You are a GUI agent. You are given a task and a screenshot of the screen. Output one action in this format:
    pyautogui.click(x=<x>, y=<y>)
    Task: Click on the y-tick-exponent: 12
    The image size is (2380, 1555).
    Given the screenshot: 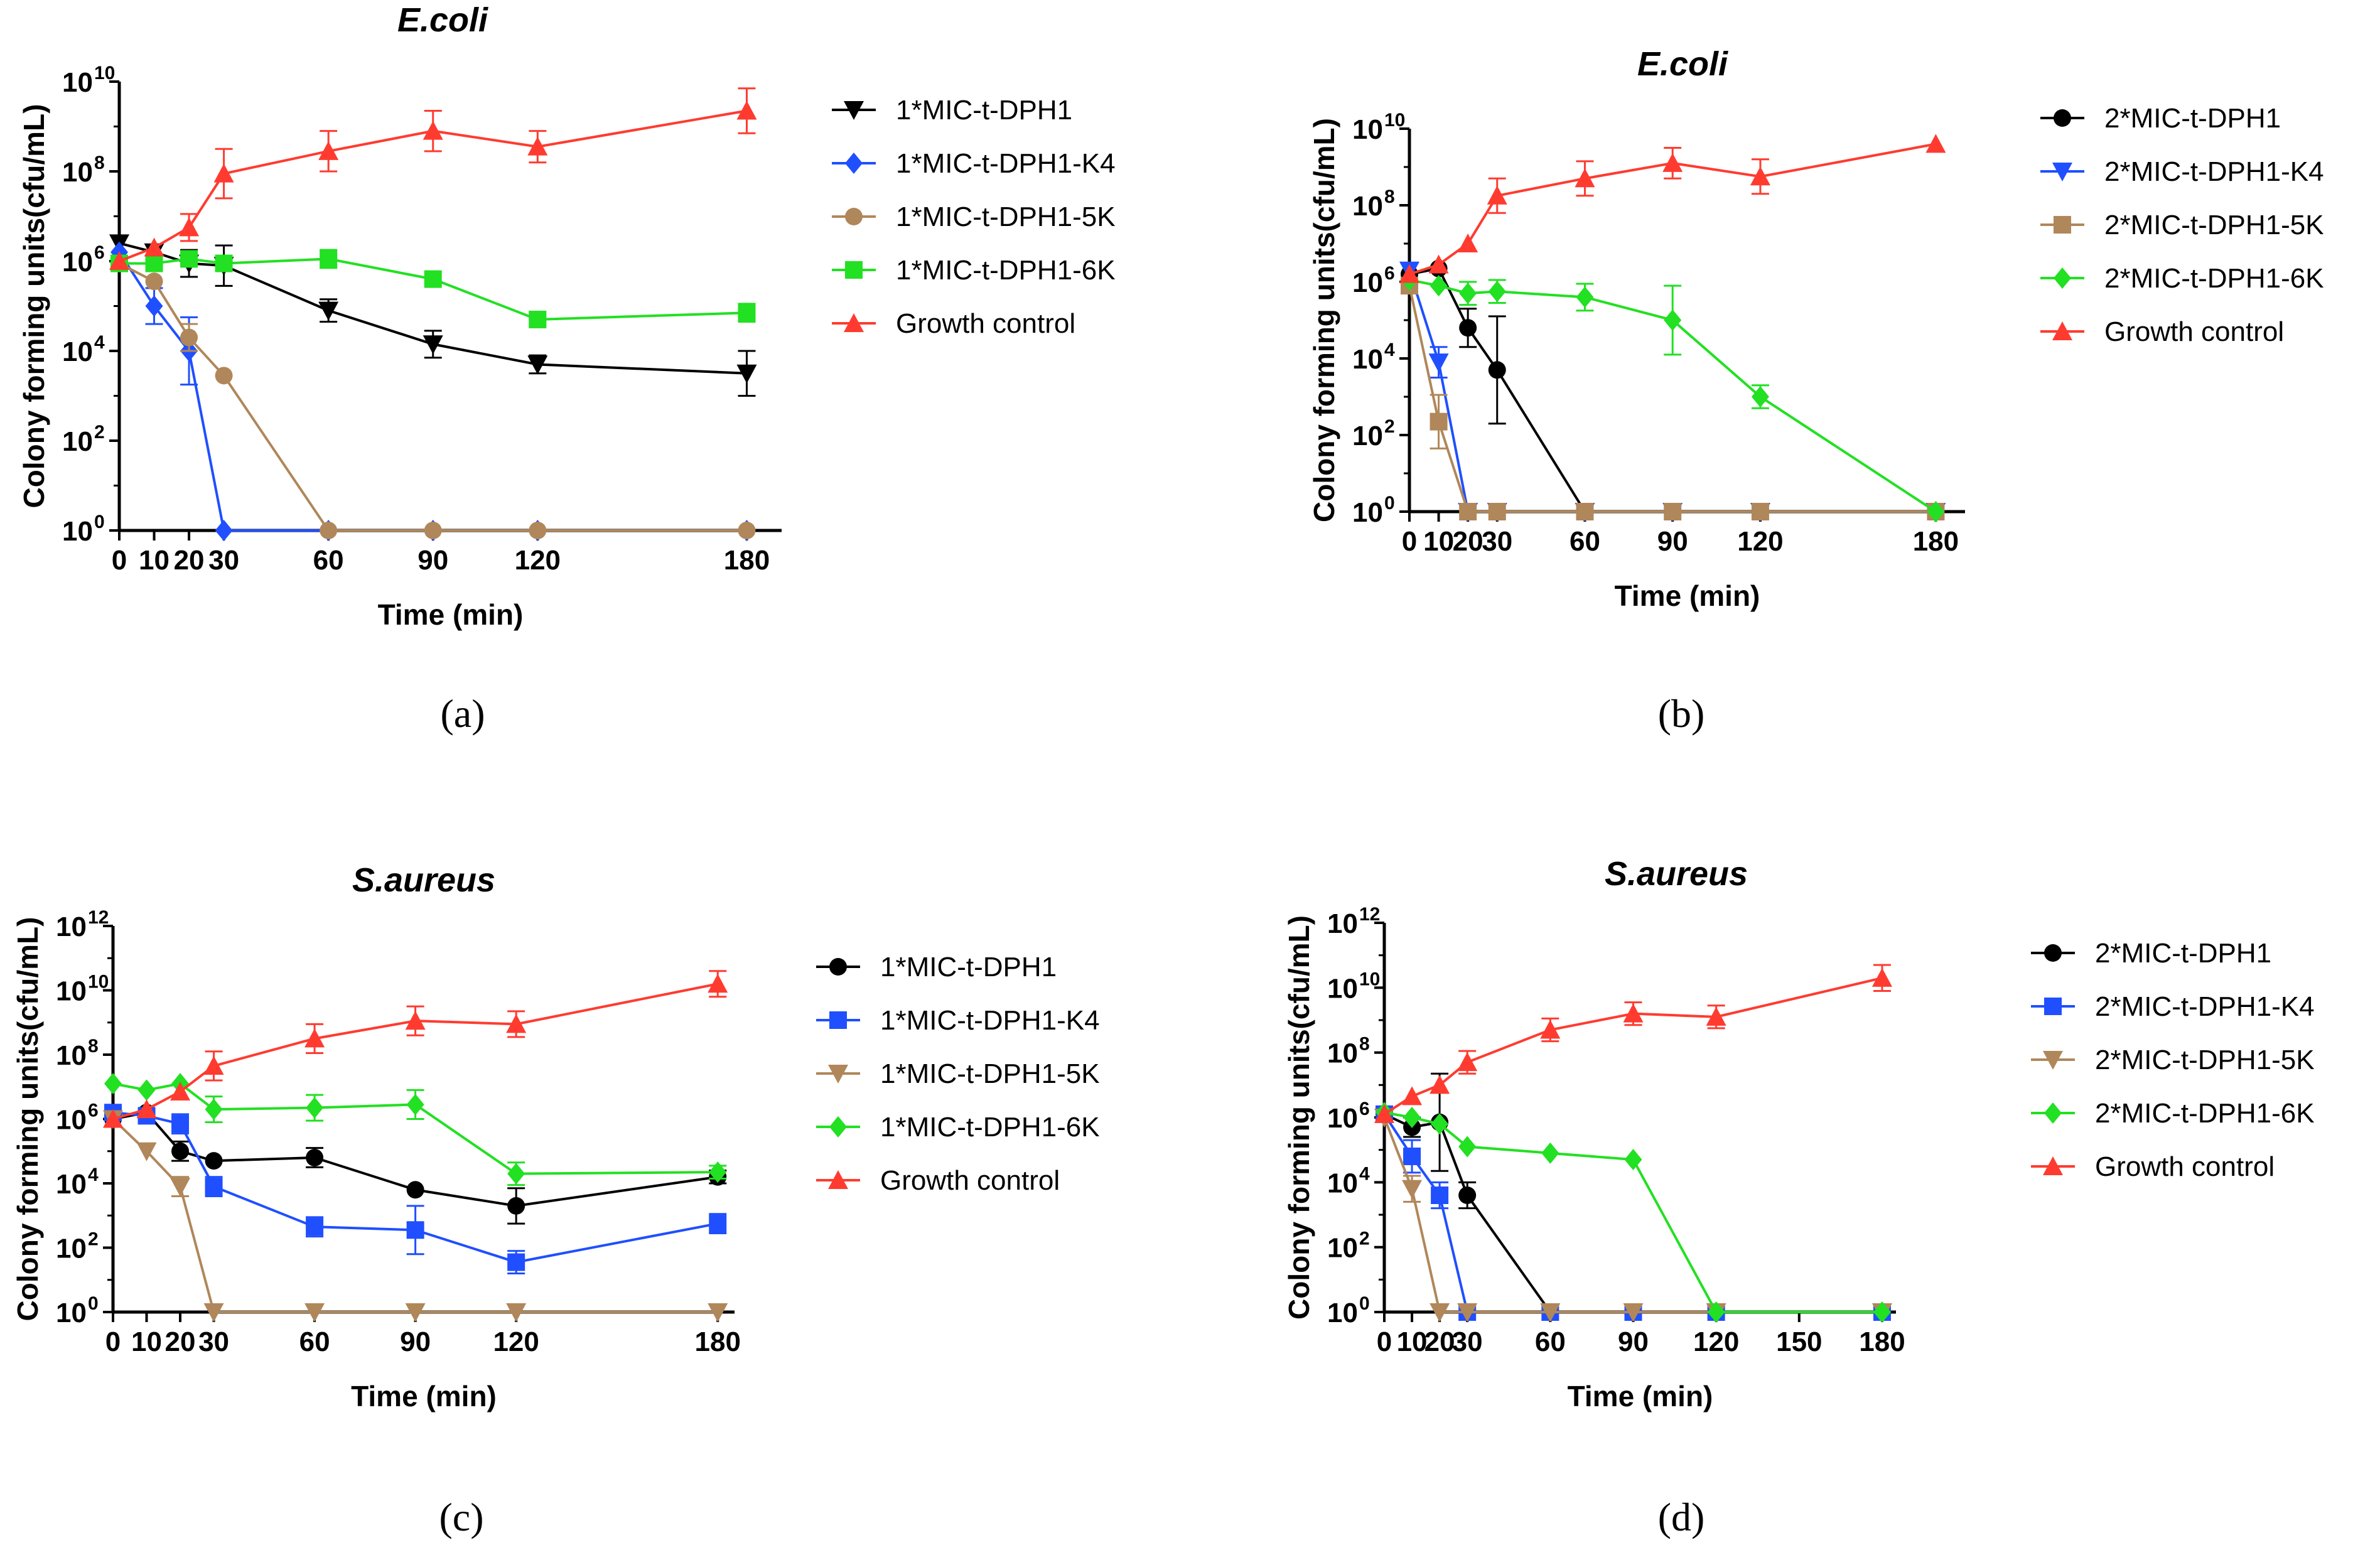 What is the action you would take?
    pyautogui.click(x=98, y=917)
    